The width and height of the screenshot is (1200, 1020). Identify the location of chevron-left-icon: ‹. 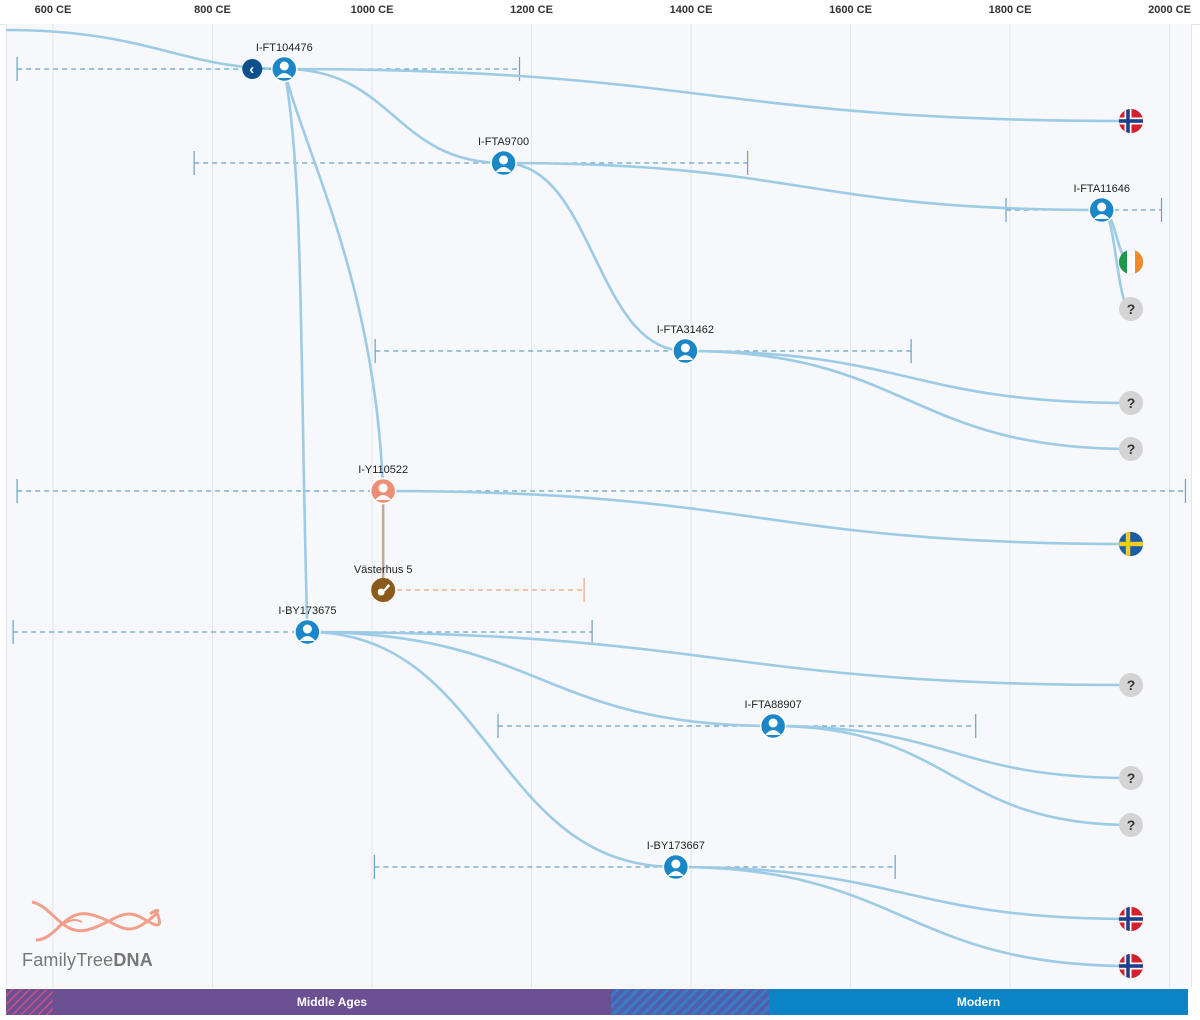
(251, 69).